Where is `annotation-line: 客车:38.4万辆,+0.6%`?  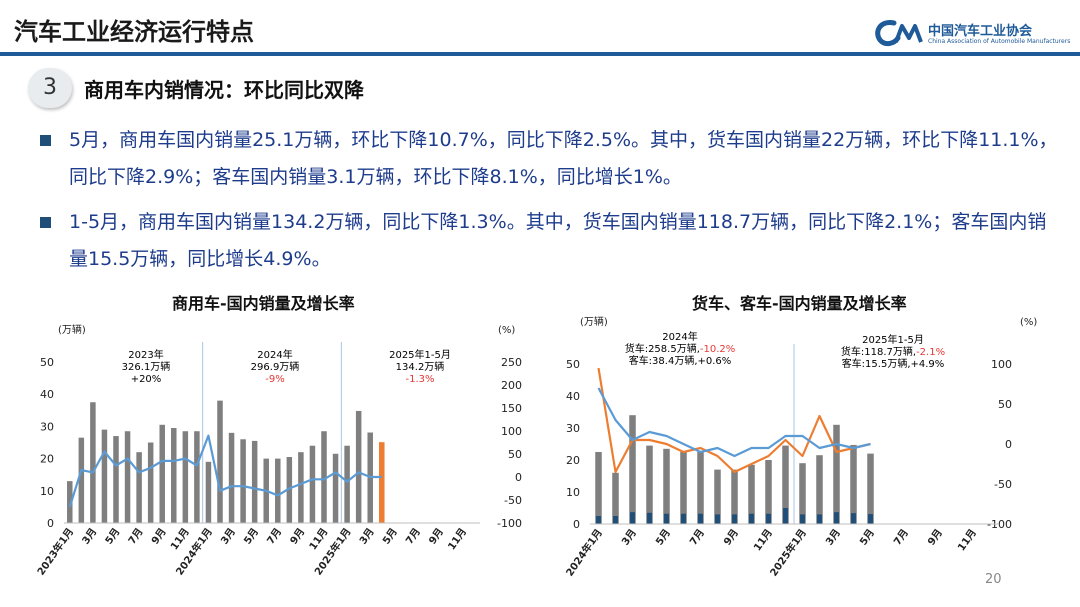
annotation-line: 客车:38.4万辆,+0.6% is located at coordinates (680, 360).